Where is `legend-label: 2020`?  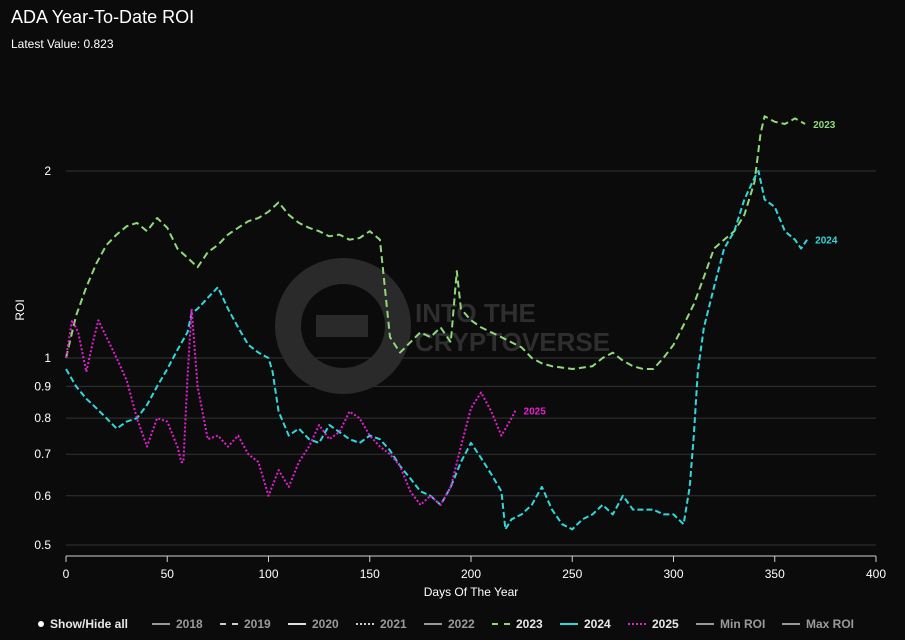
legend-label: 2020 is located at coordinates (325, 624).